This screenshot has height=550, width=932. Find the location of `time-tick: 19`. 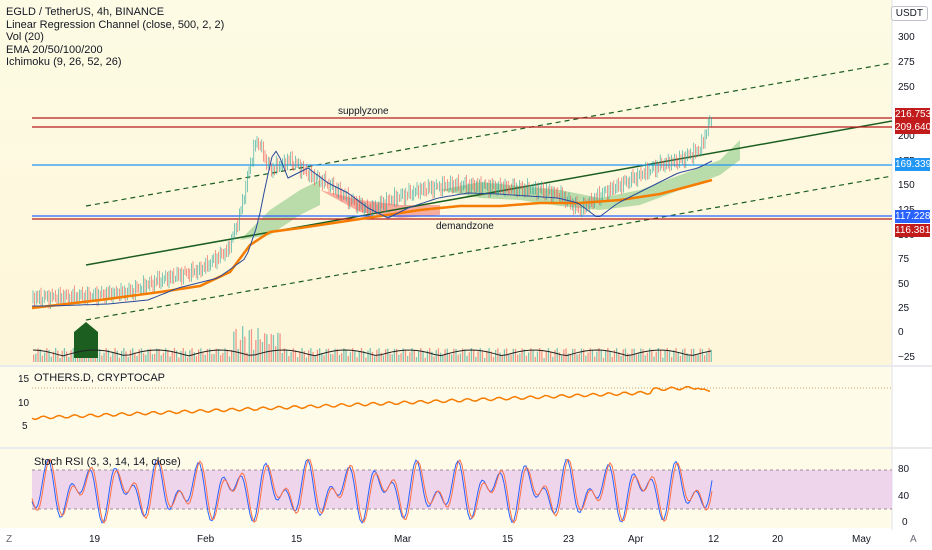

time-tick: 19 is located at coordinates (95, 539).